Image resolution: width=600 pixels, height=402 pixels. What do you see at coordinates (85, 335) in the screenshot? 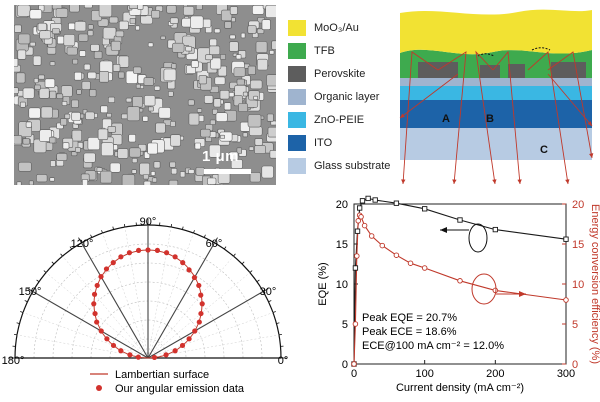
I see `polar-grid-spoke` at bounding box center [85, 335].